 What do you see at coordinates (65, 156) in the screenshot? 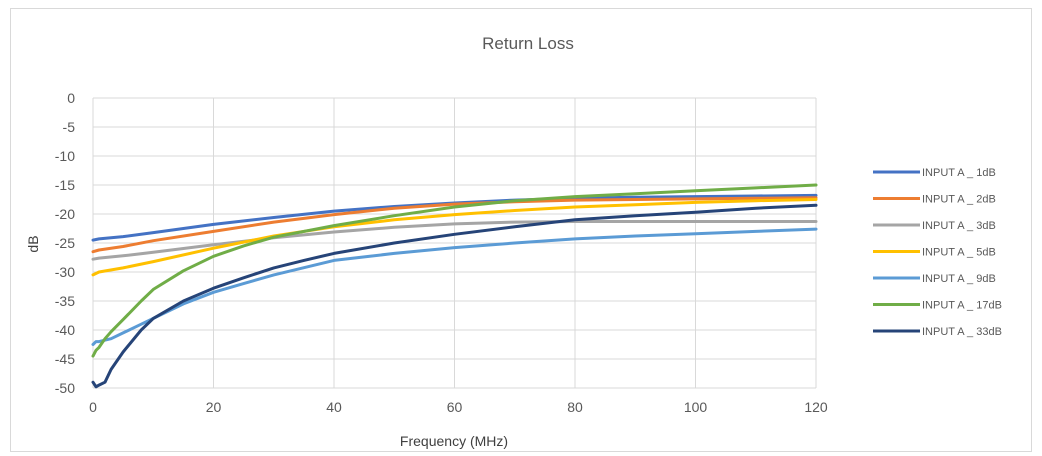
I see `y-tick-label: -10` at bounding box center [65, 156].